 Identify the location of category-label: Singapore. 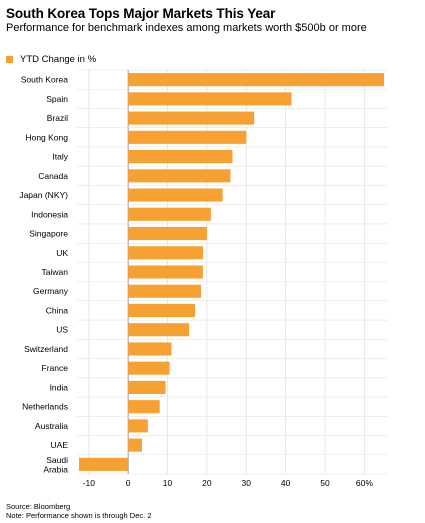
(48, 234).